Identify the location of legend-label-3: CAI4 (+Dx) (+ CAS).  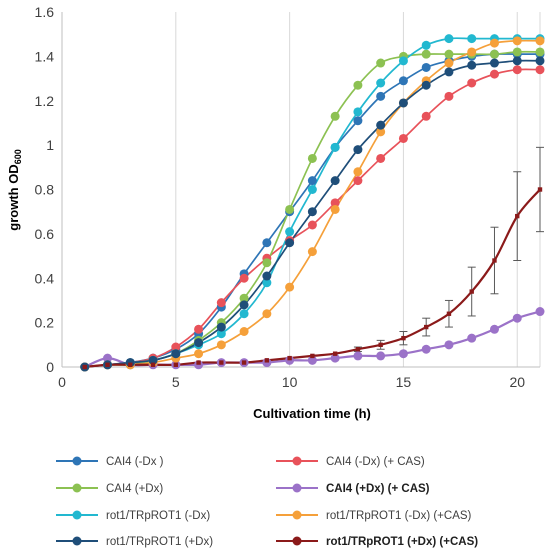
(378, 489).